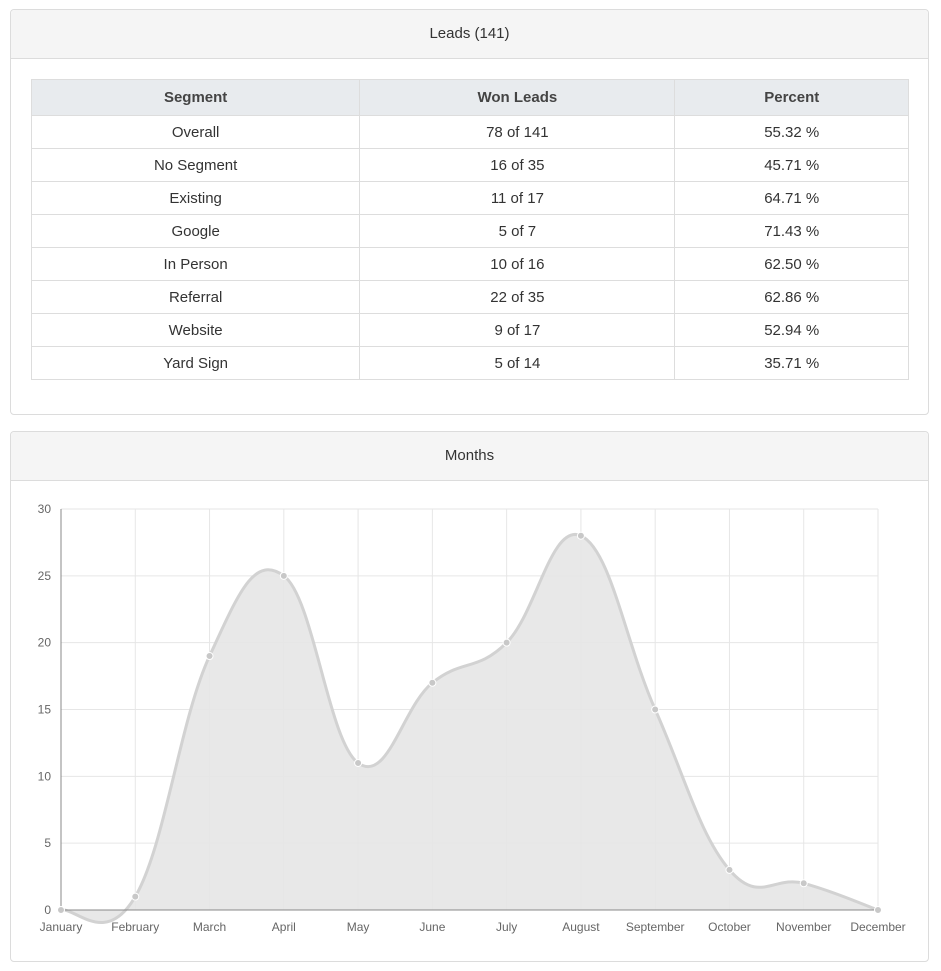 This screenshot has width=941, height=971. What do you see at coordinates (45, 710) in the screenshot?
I see `y-tick-label: 15` at bounding box center [45, 710].